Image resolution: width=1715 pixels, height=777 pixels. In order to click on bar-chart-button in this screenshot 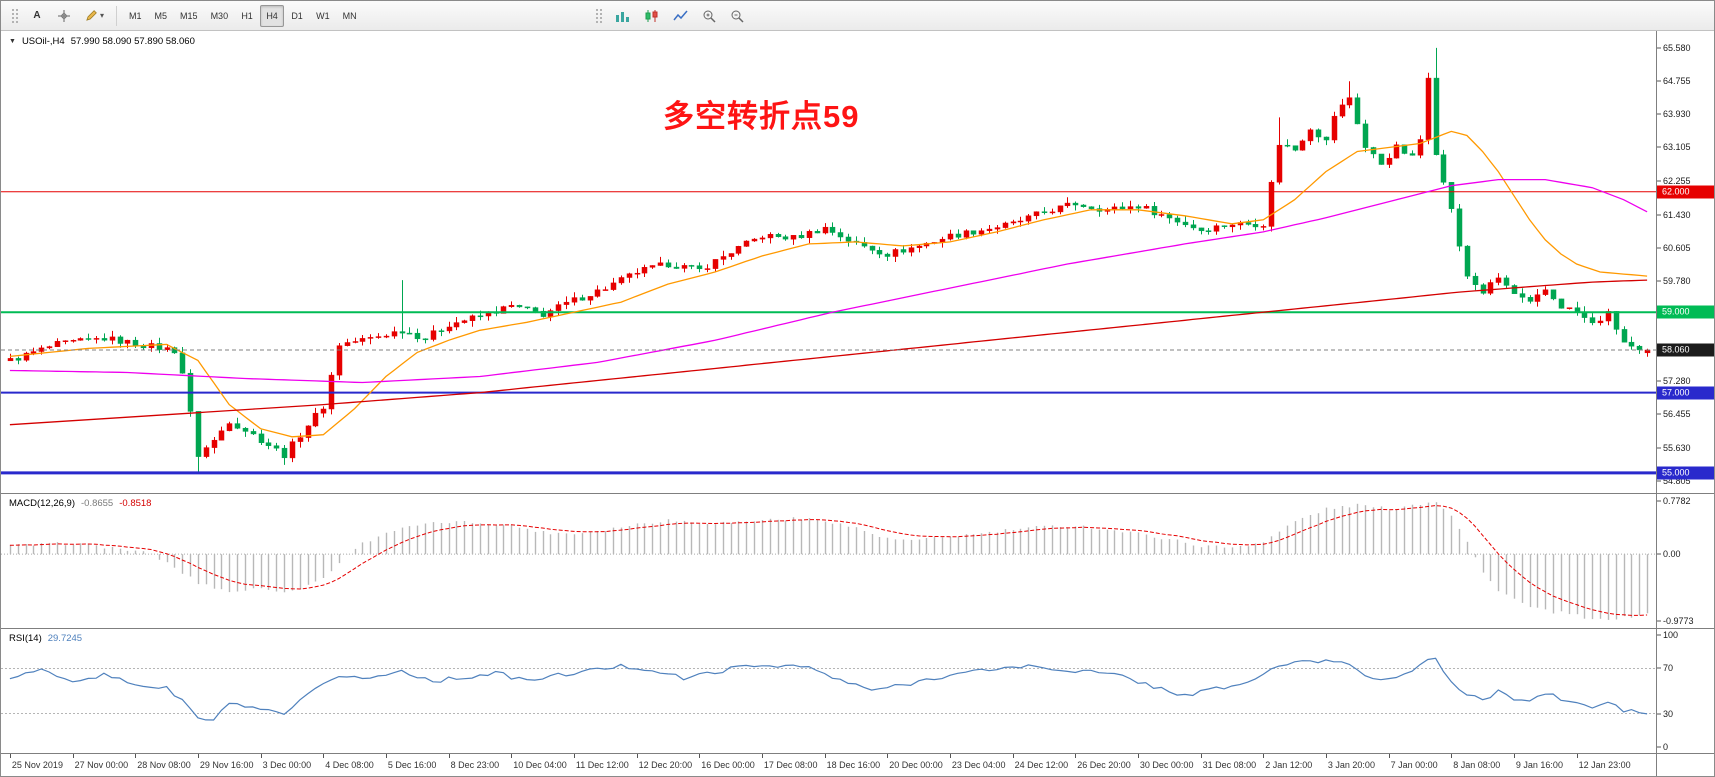, I will do `click(622, 16)`.